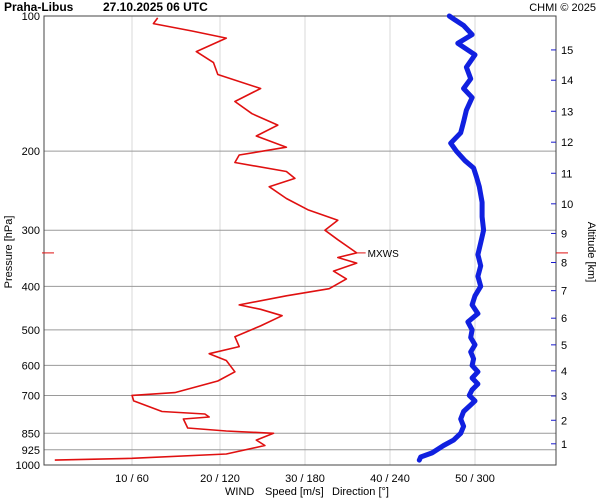 The width and height of the screenshot is (600, 500). I want to click on altitude-tick-label: 3, so click(564, 397).